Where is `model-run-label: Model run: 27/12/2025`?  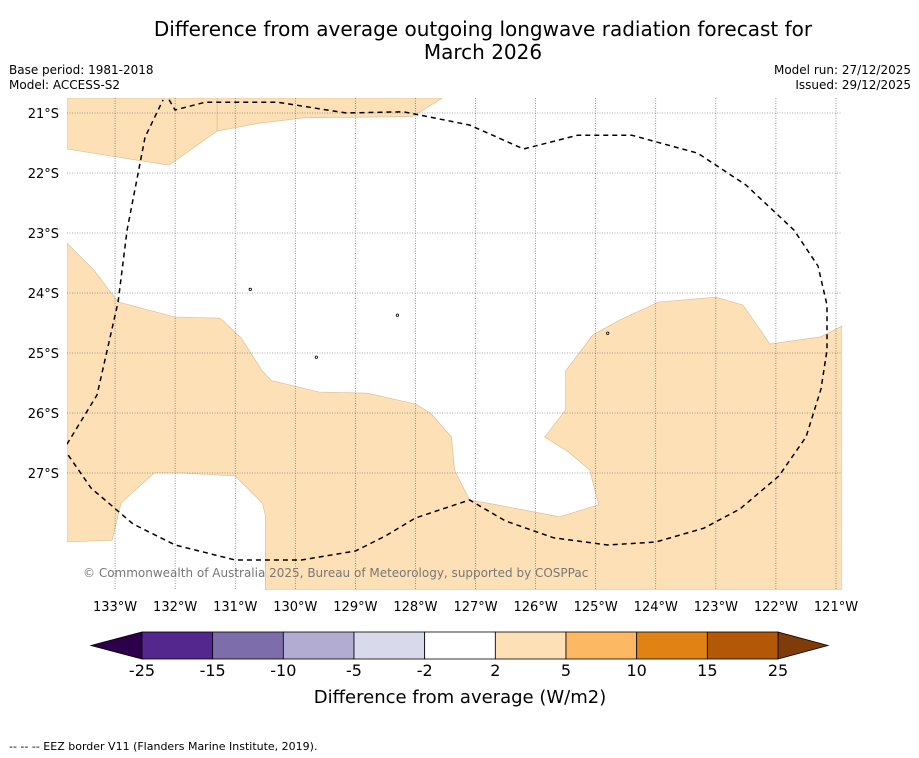 model-run-label: Model run: 27/12/2025 is located at coordinates (842, 70).